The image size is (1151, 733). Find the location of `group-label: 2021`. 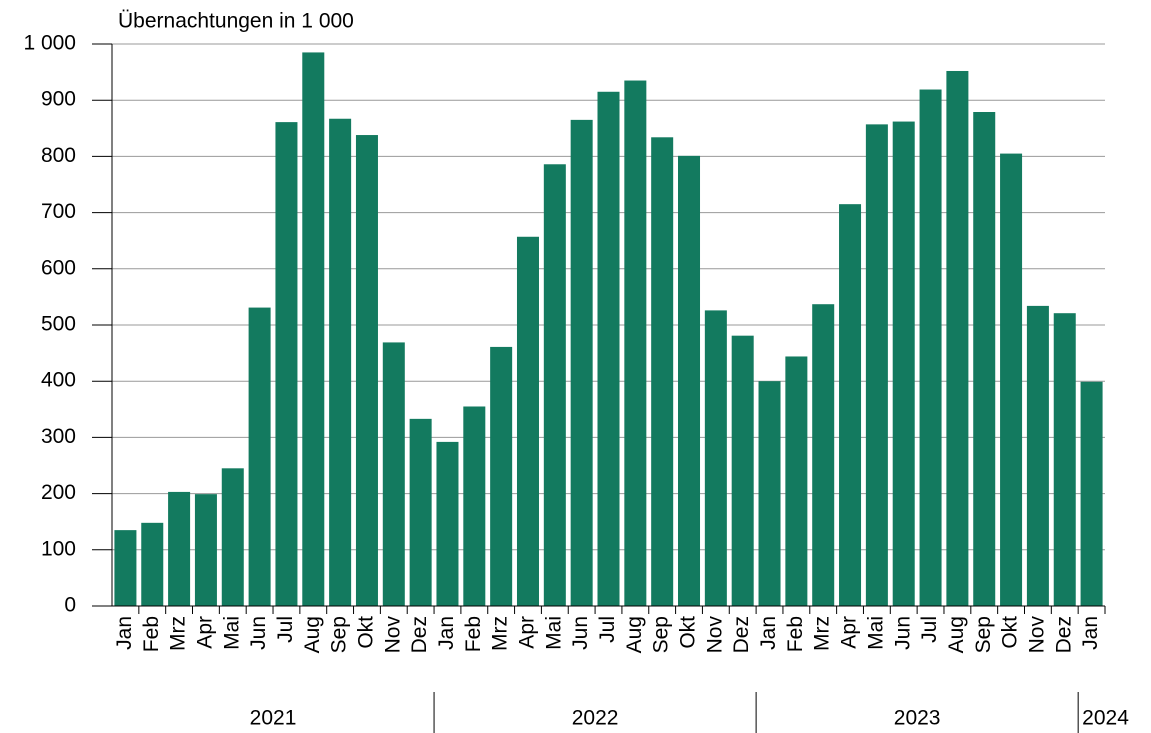

group-label: 2021 is located at coordinates (273, 718).